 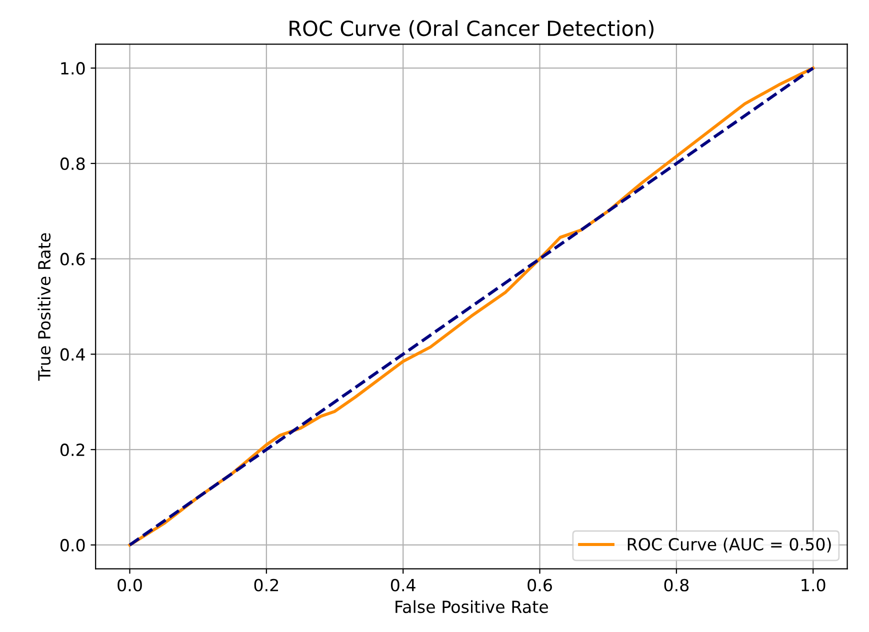 What do you see at coordinates (676, 585) in the screenshot?
I see `x-tick-label: 0.8` at bounding box center [676, 585].